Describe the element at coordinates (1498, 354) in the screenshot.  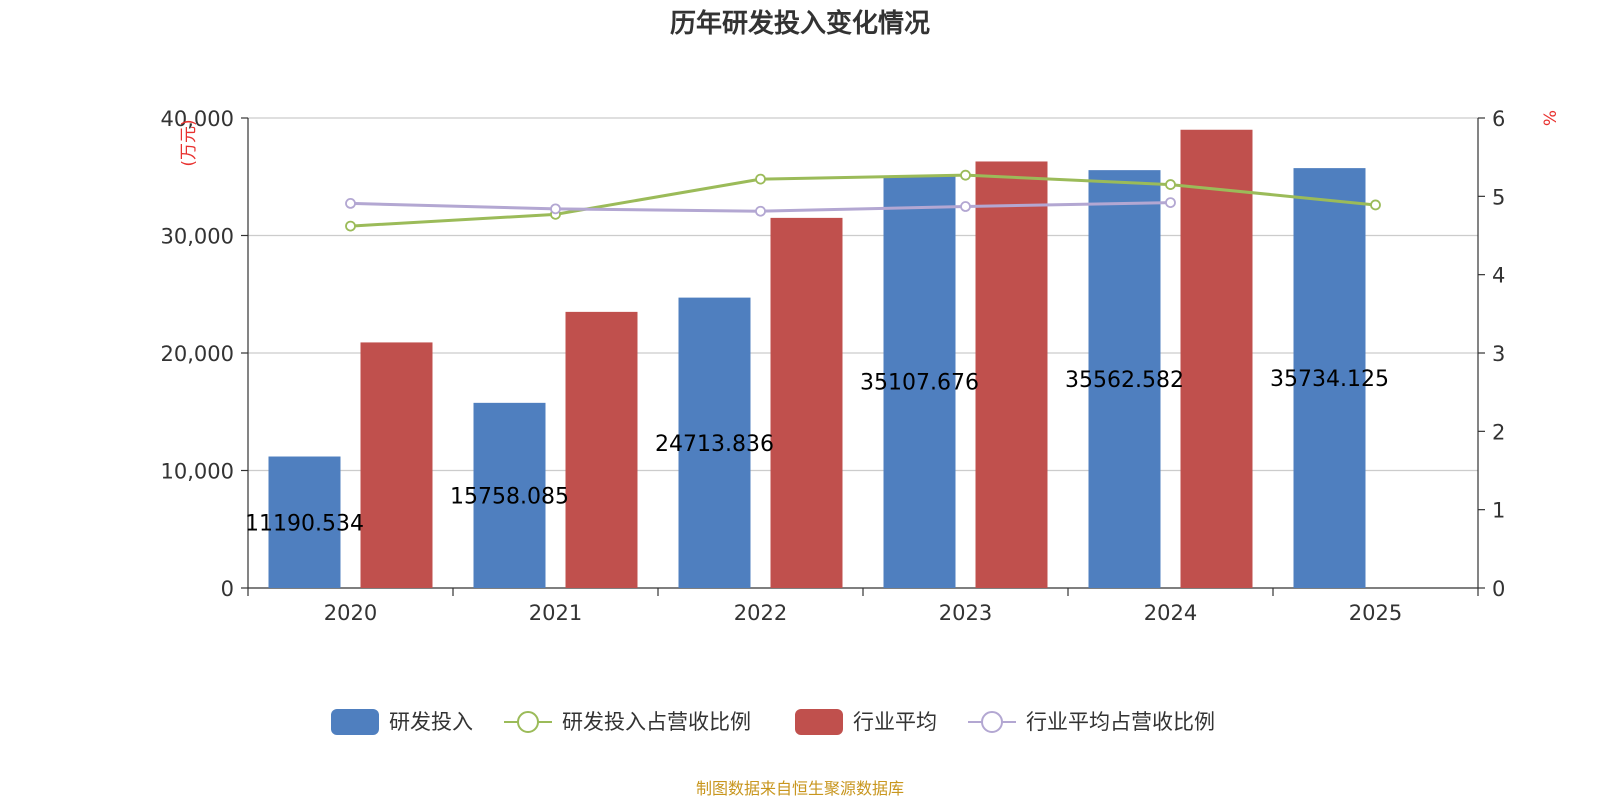
I see `right-tick-label: 3` at that location.